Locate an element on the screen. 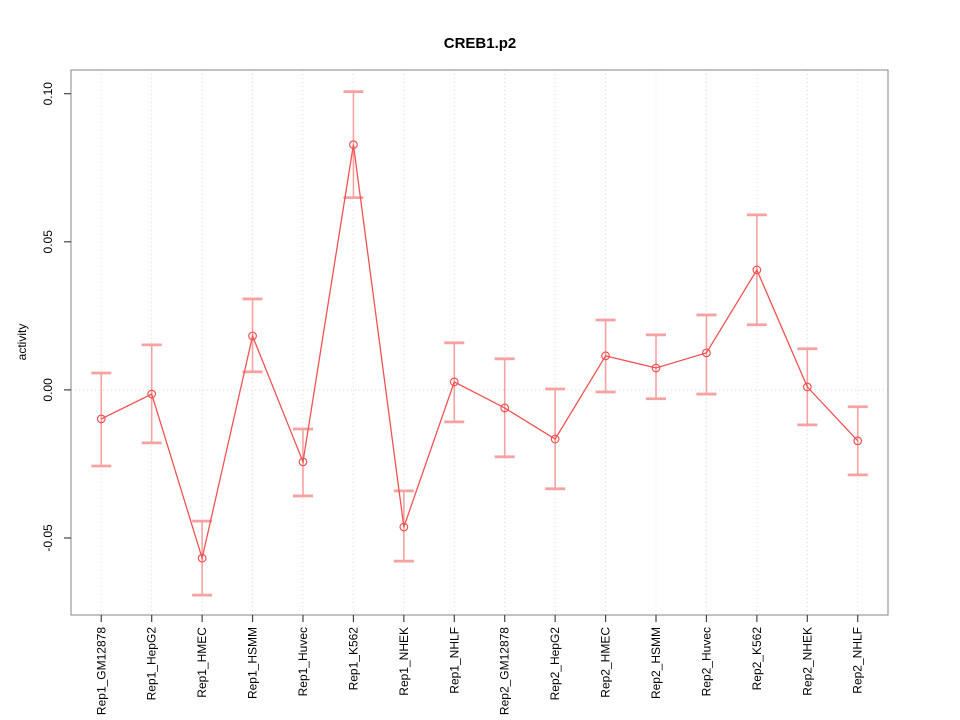 This screenshot has height=720, width=960. x-tick-label: Rep2_HSMM is located at coordinates (656, 663).